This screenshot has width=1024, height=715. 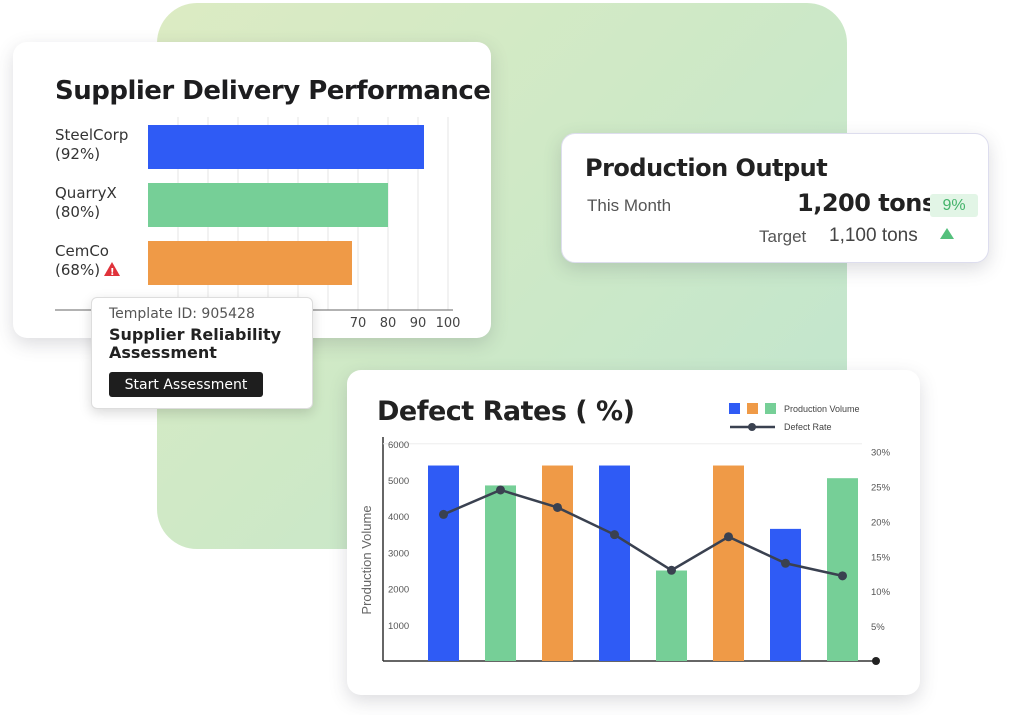 I want to click on legend-bar-label: Production Volume, so click(x=822, y=409).